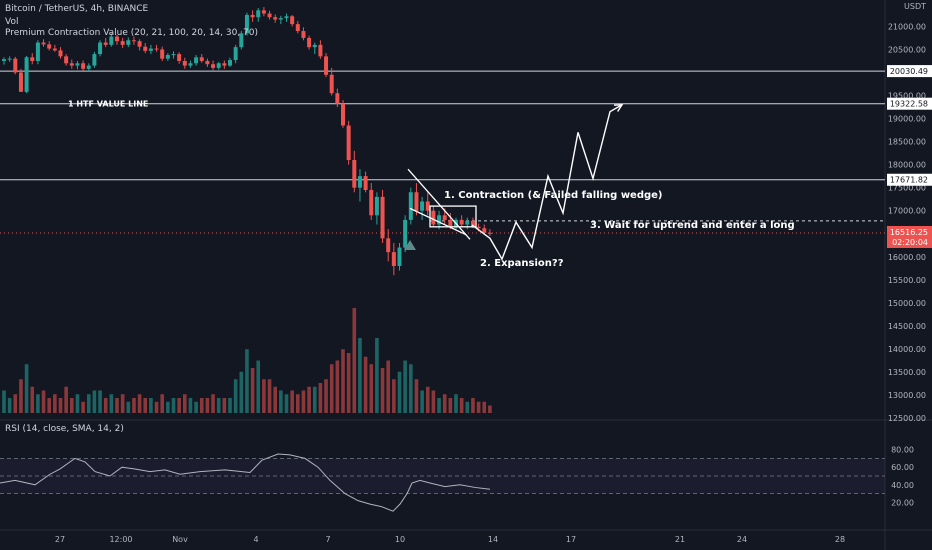  What do you see at coordinates (907, 395) in the screenshot?
I see `price-tick-label: 13000.00` at bounding box center [907, 395].